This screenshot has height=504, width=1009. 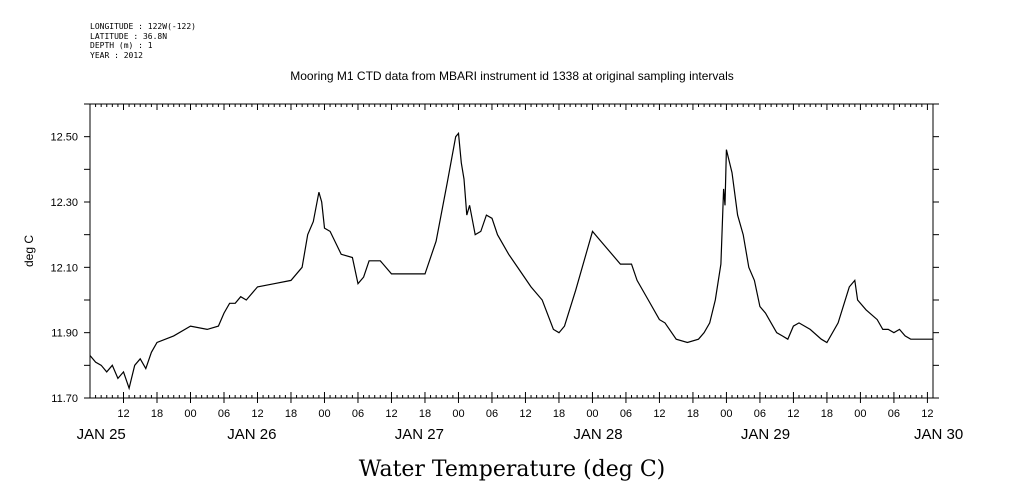 What do you see at coordinates (116, 55) in the screenshot?
I see `year-text: YEAR : 2012` at bounding box center [116, 55].